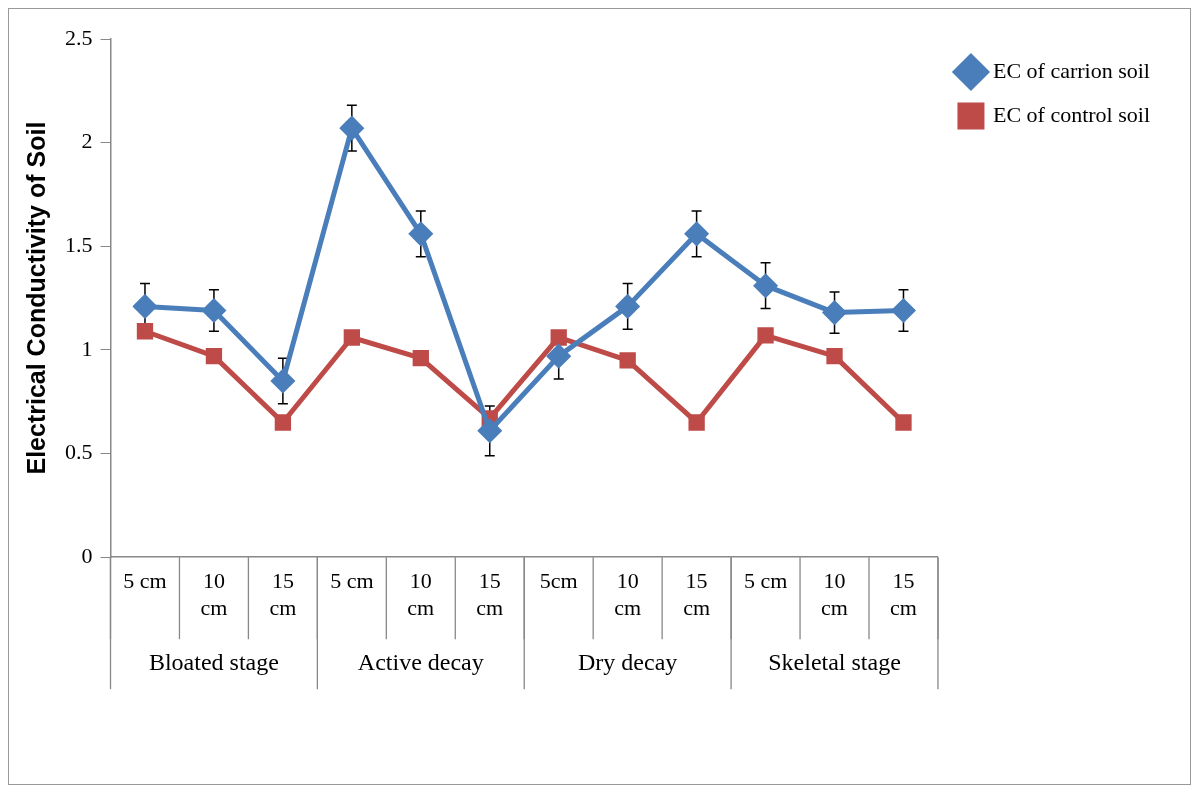 The height and width of the screenshot is (793, 1199). What do you see at coordinates (628, 662) in the screenshot?
I see `text: Dry decay` at bounding box center [628, 662].